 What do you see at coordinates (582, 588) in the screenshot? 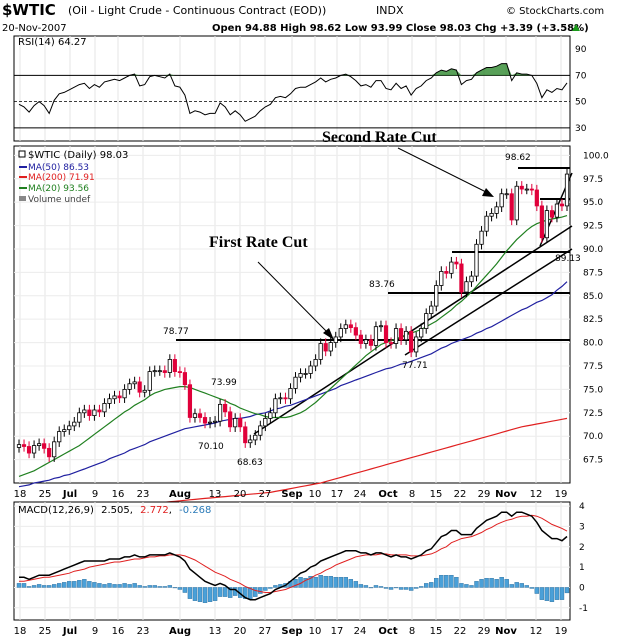
I see `macd-tick-label: 0` at bounding box center [582, 588].